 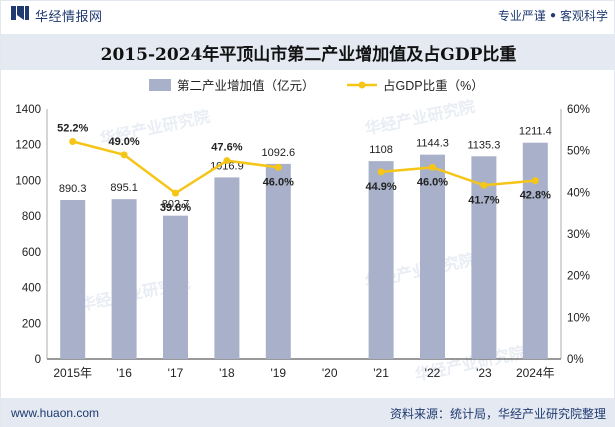 What do you see at coordinates (31, 324) in the screenshot?
I see `y-left-tick-label: 200` at bounding box center [31, 324].